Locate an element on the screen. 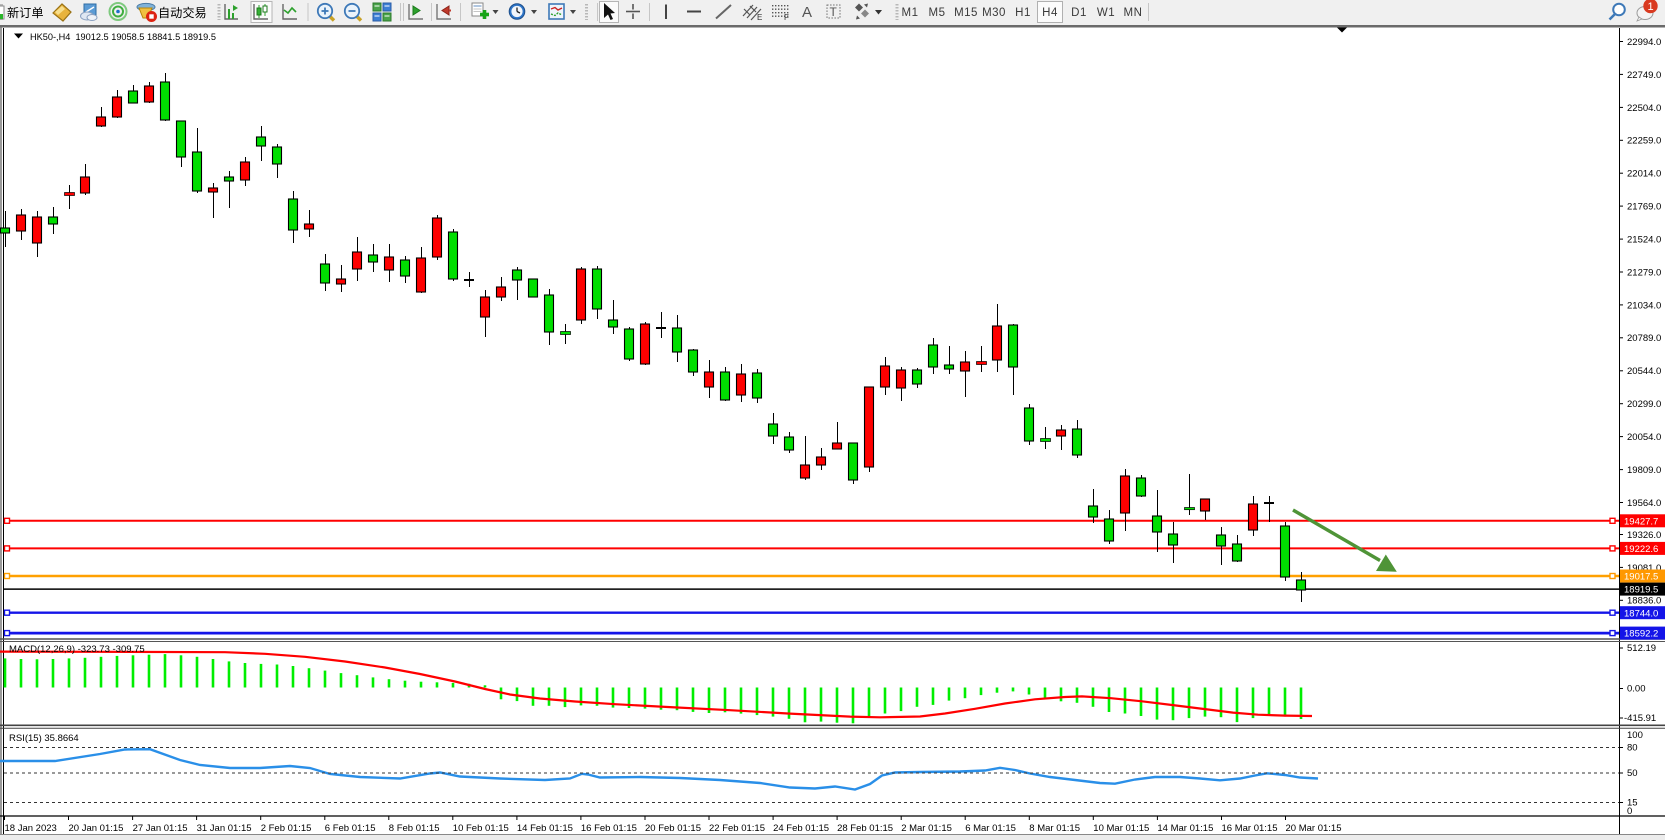 The image size is (1665, 840). svg-text: 20 Feb 01:15 is located at coordinates (673, 828).